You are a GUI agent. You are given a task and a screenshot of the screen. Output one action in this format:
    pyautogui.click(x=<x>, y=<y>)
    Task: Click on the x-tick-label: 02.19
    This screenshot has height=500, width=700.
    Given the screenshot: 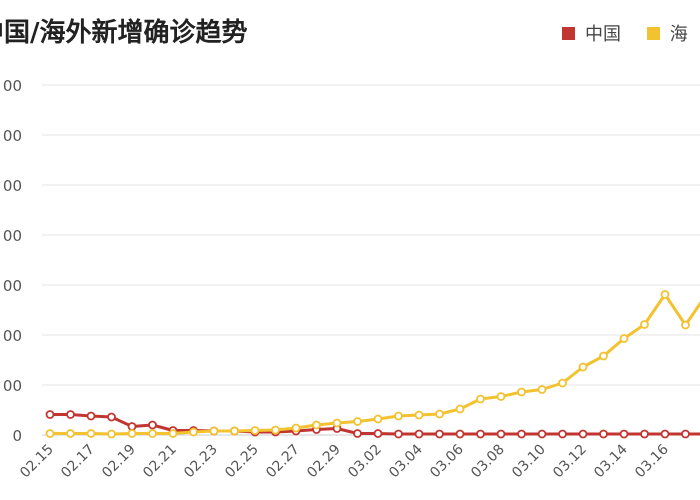 What is the action you would take?
    pyautogui.click(x=119, y=462)
    